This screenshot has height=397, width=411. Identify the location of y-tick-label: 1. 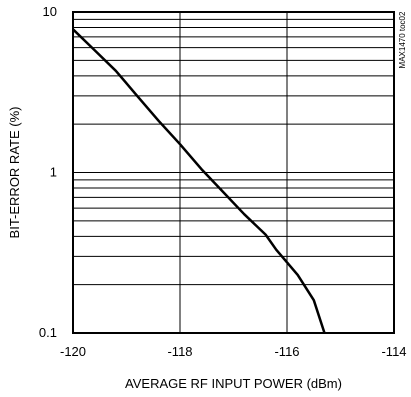
(53, 172).